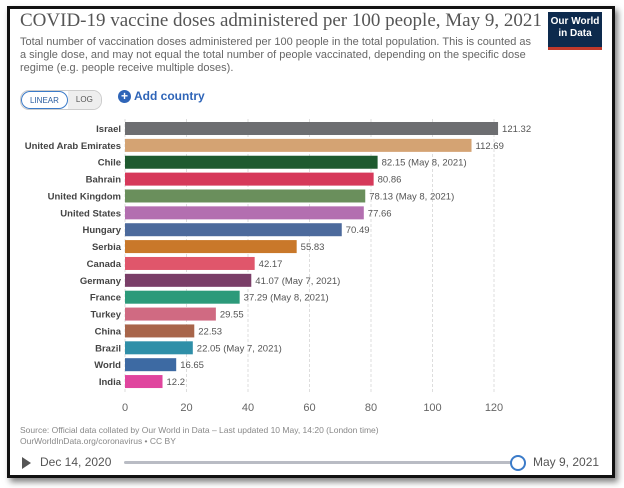 Image resolution: width=624 pixels, height=488 pixels. What do you see at coordinates (411, 196) in the screenshot?
I see `data-label: 78.13 (May 8, 2021)` at bounding box center [411, 196].